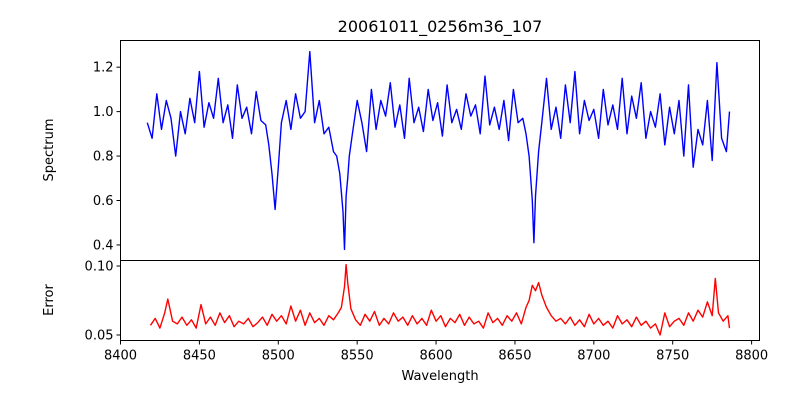 The height and width of the screenshot is (400, 800). Describe the element at coordinates (514, 356) in the screenshot. I see `x-tick-label: 8650` at that location.